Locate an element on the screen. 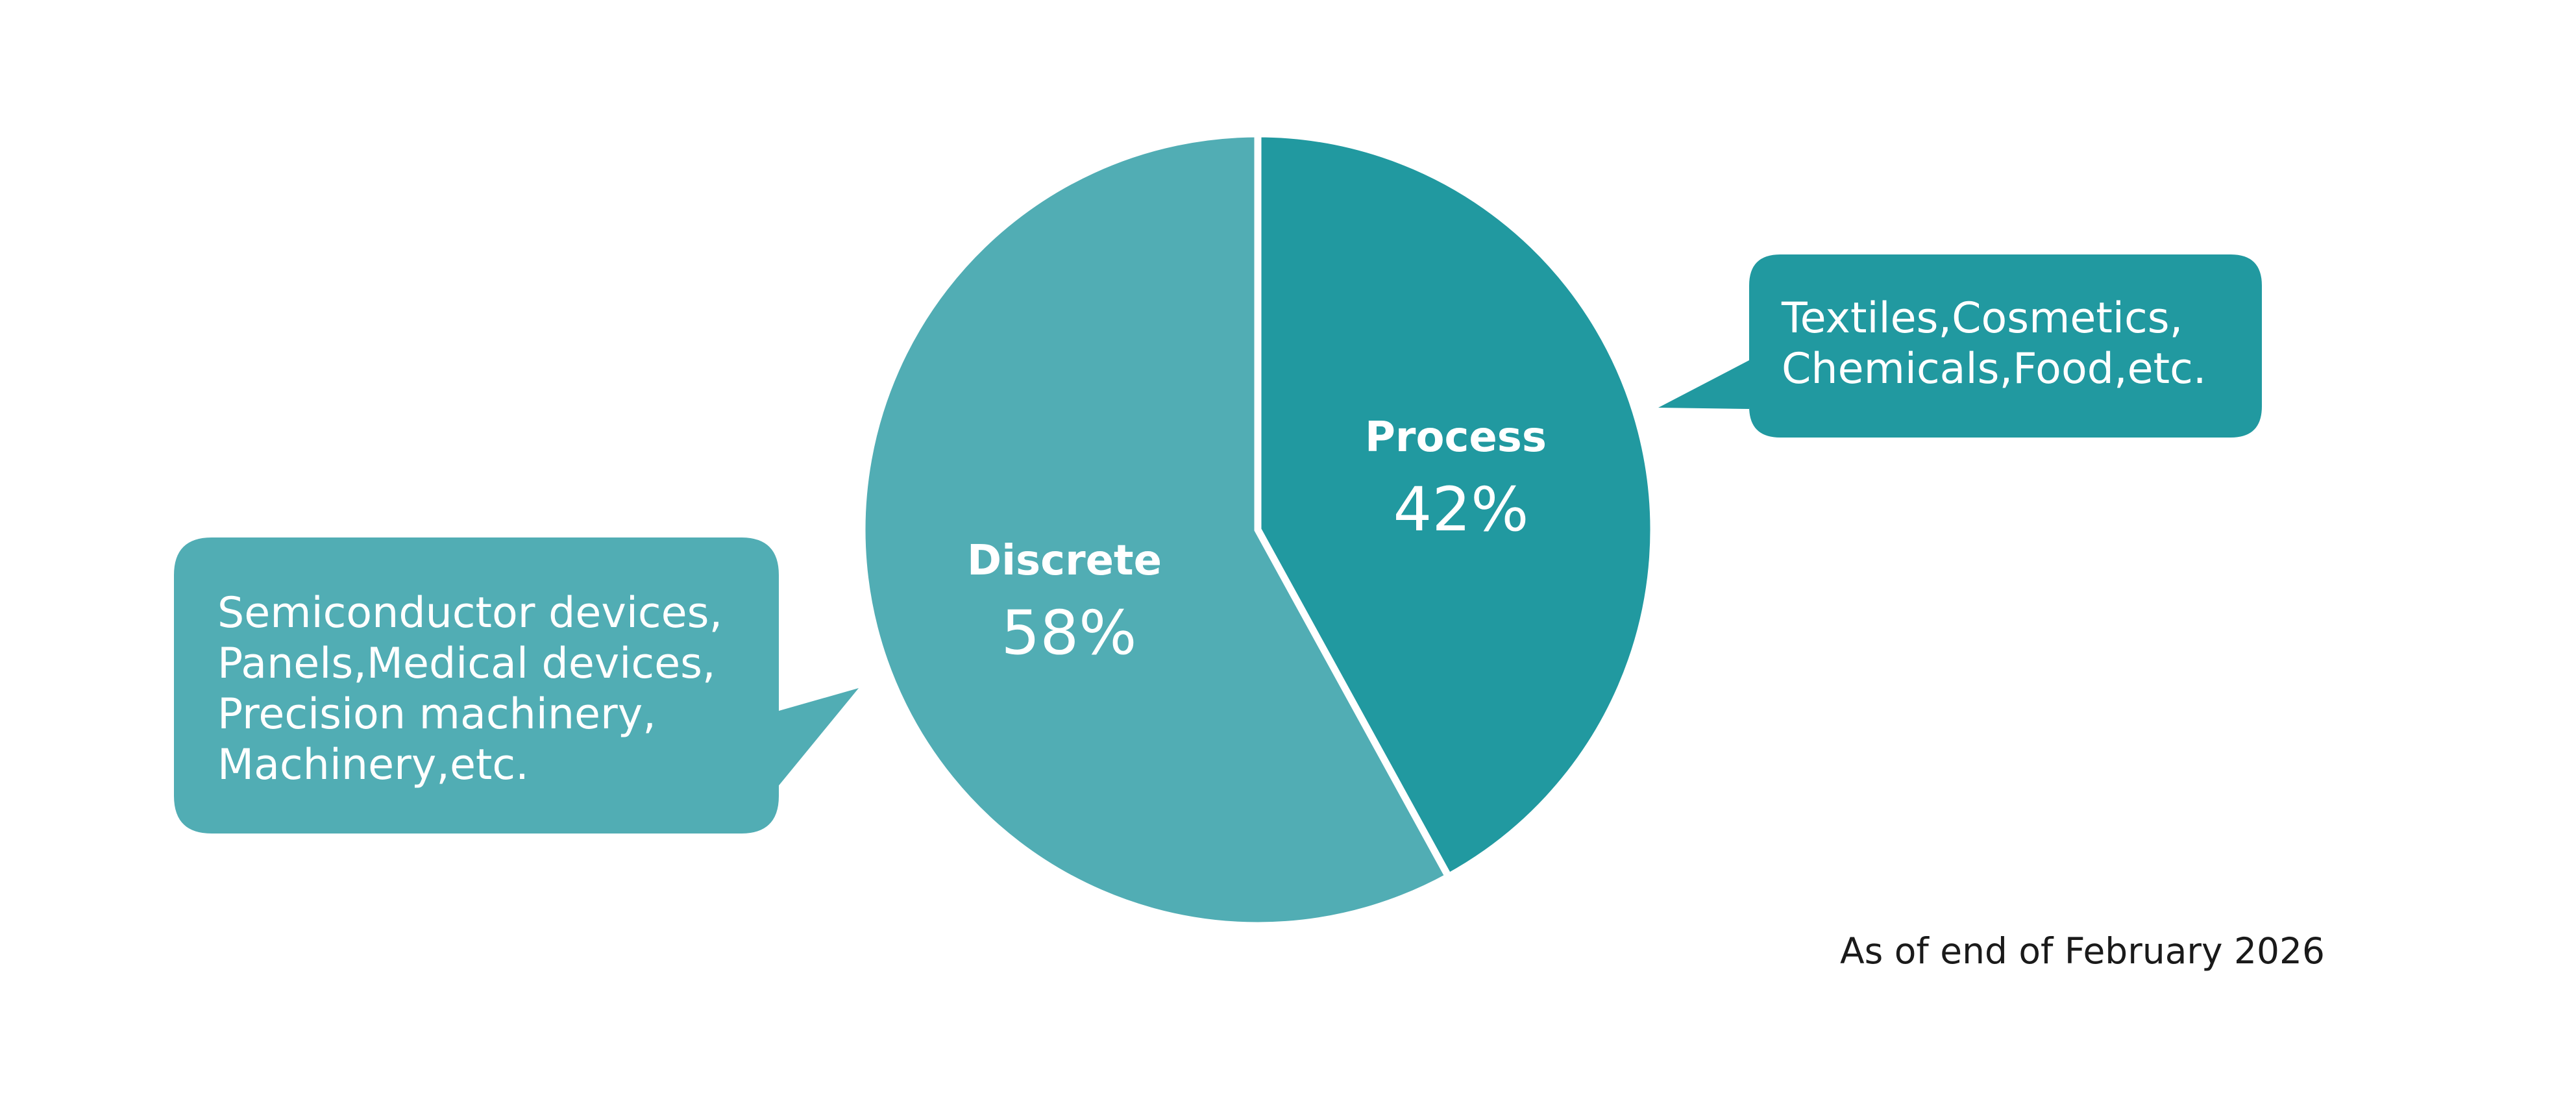  callout-process: Textiles,Cosmetics, Chemicals,Food,etc. is located at coordinates (1960, 346).